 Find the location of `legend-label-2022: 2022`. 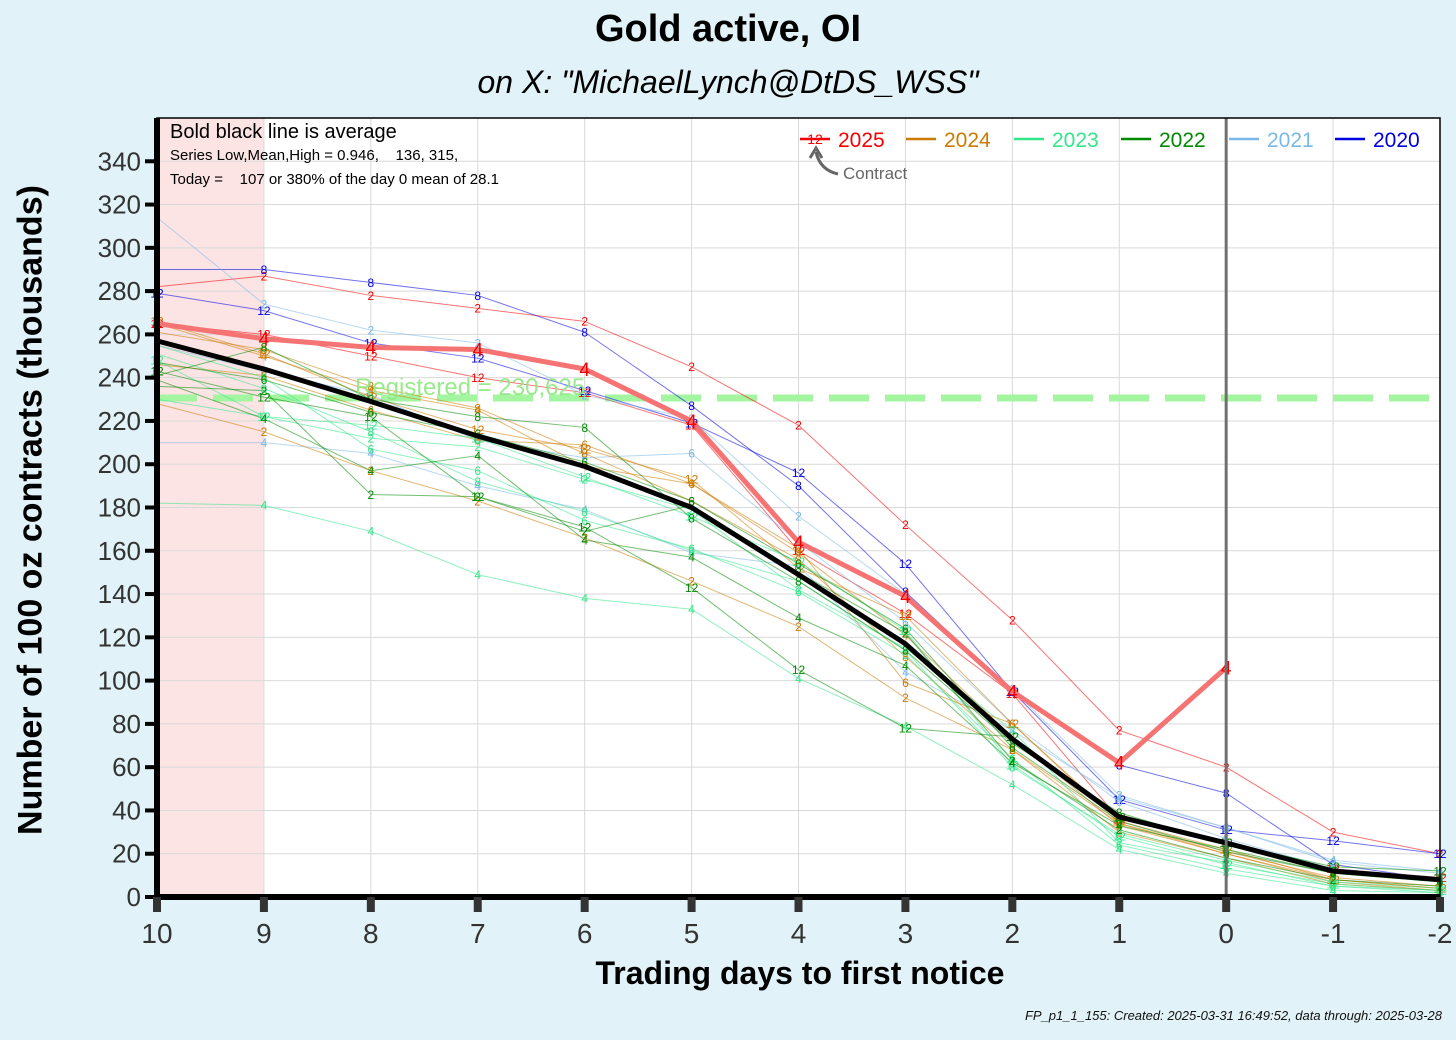

legend-label-2022: 2022 is located at coordinates (1182, 140).